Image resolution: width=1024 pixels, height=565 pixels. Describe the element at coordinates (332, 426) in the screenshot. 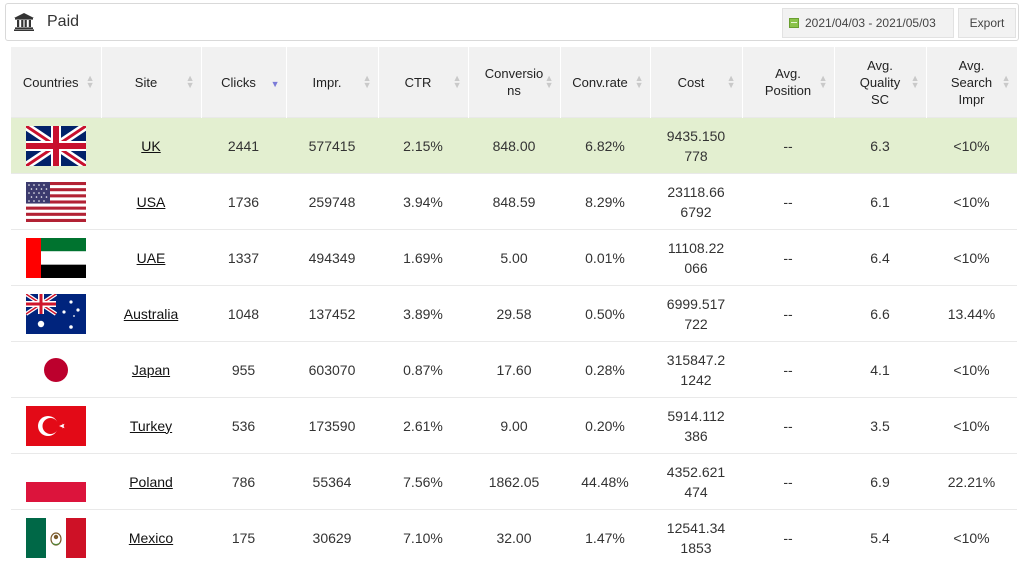

I see `impr-cell: 173590` at that location.